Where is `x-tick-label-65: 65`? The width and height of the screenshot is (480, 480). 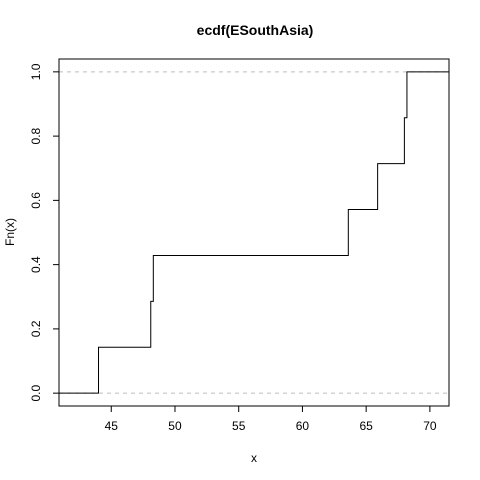 x-tick-label-65: 65 is located at coordinates (366, 426).